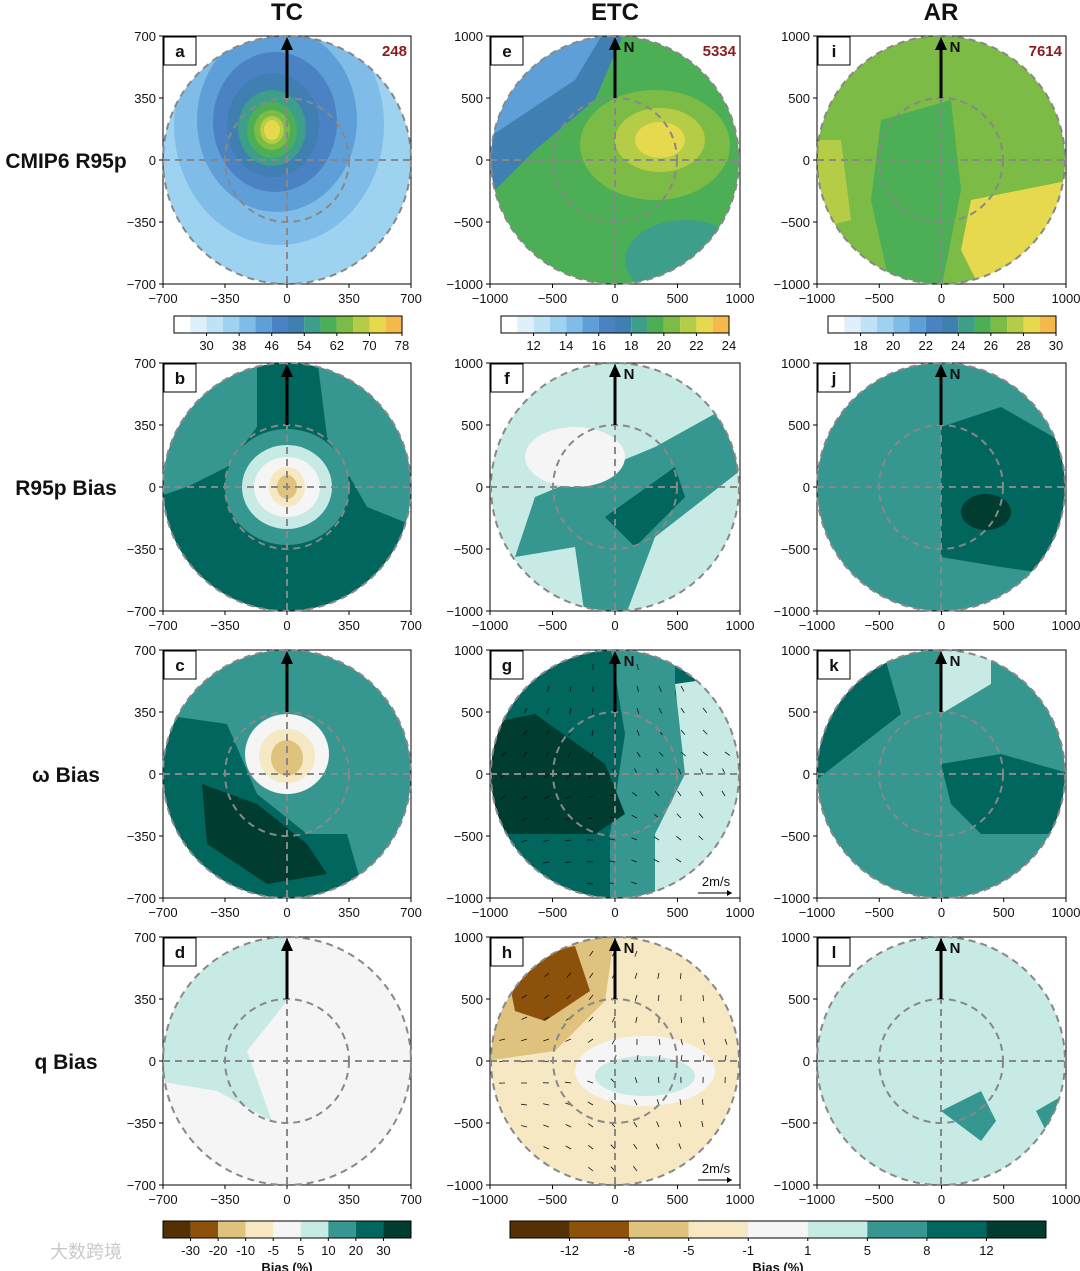 This screenshot has height=1271, width=1080. I want to click on column-title-ar: AR, so click(941, 13).